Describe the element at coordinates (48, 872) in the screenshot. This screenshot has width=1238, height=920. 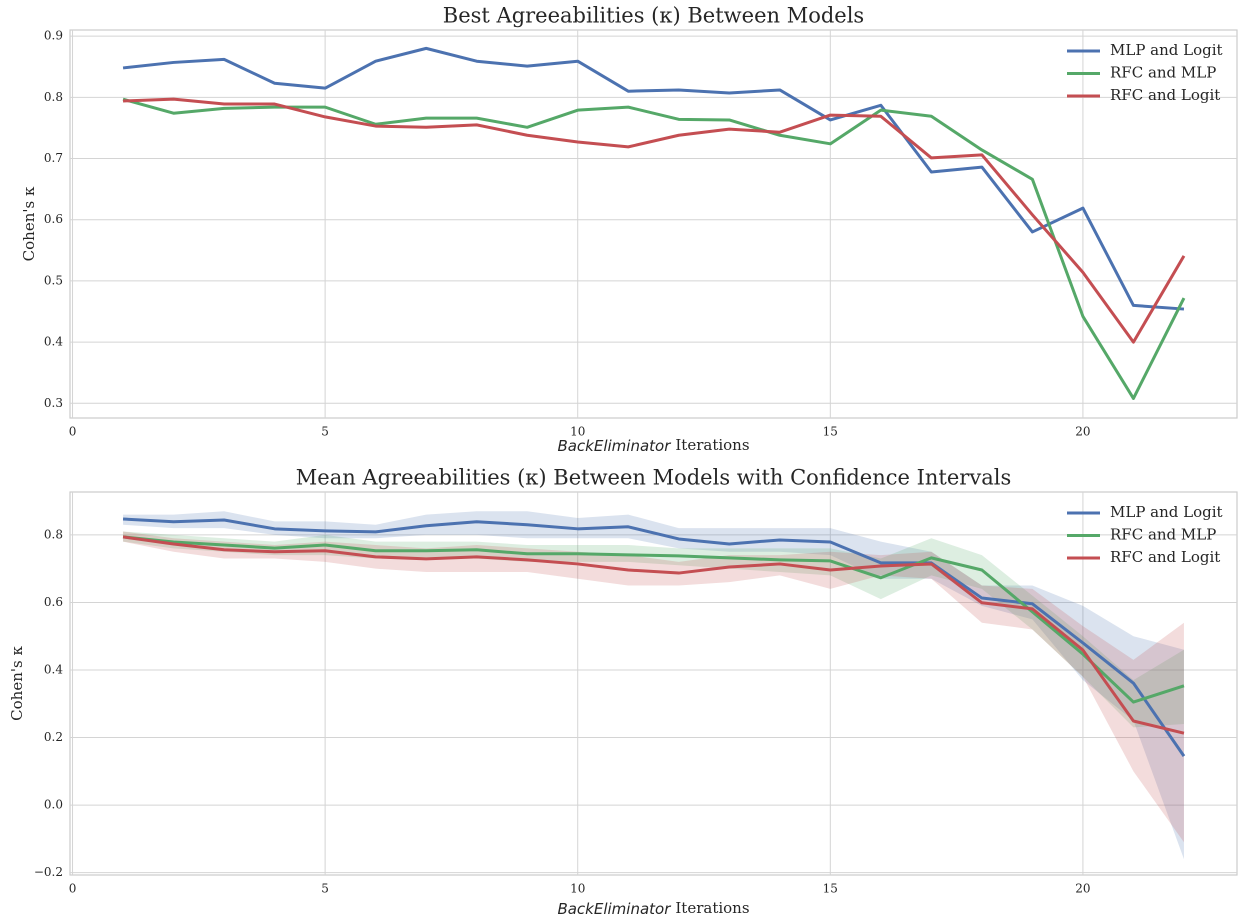
I see `y-tick-label: −0.2` at that location.